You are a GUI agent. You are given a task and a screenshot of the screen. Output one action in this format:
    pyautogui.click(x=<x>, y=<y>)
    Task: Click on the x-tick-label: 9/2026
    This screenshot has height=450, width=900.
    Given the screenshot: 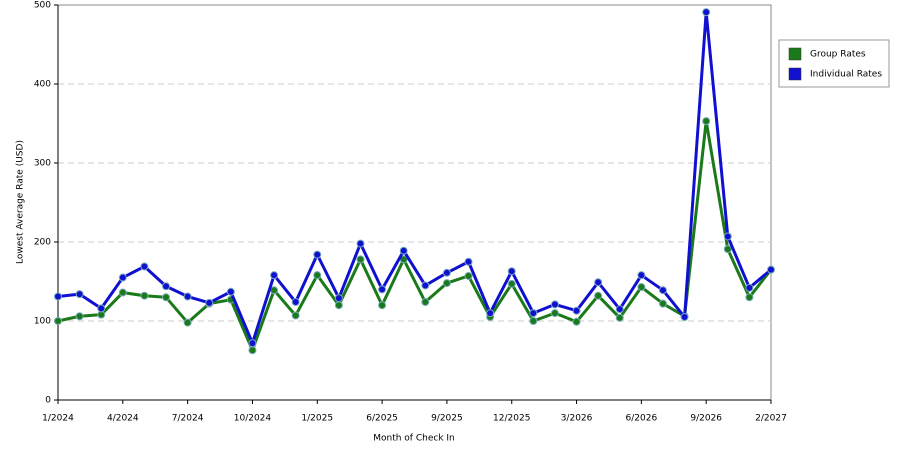 What is the action you would take?
    pyautogui.click(x=706, y=419)
    